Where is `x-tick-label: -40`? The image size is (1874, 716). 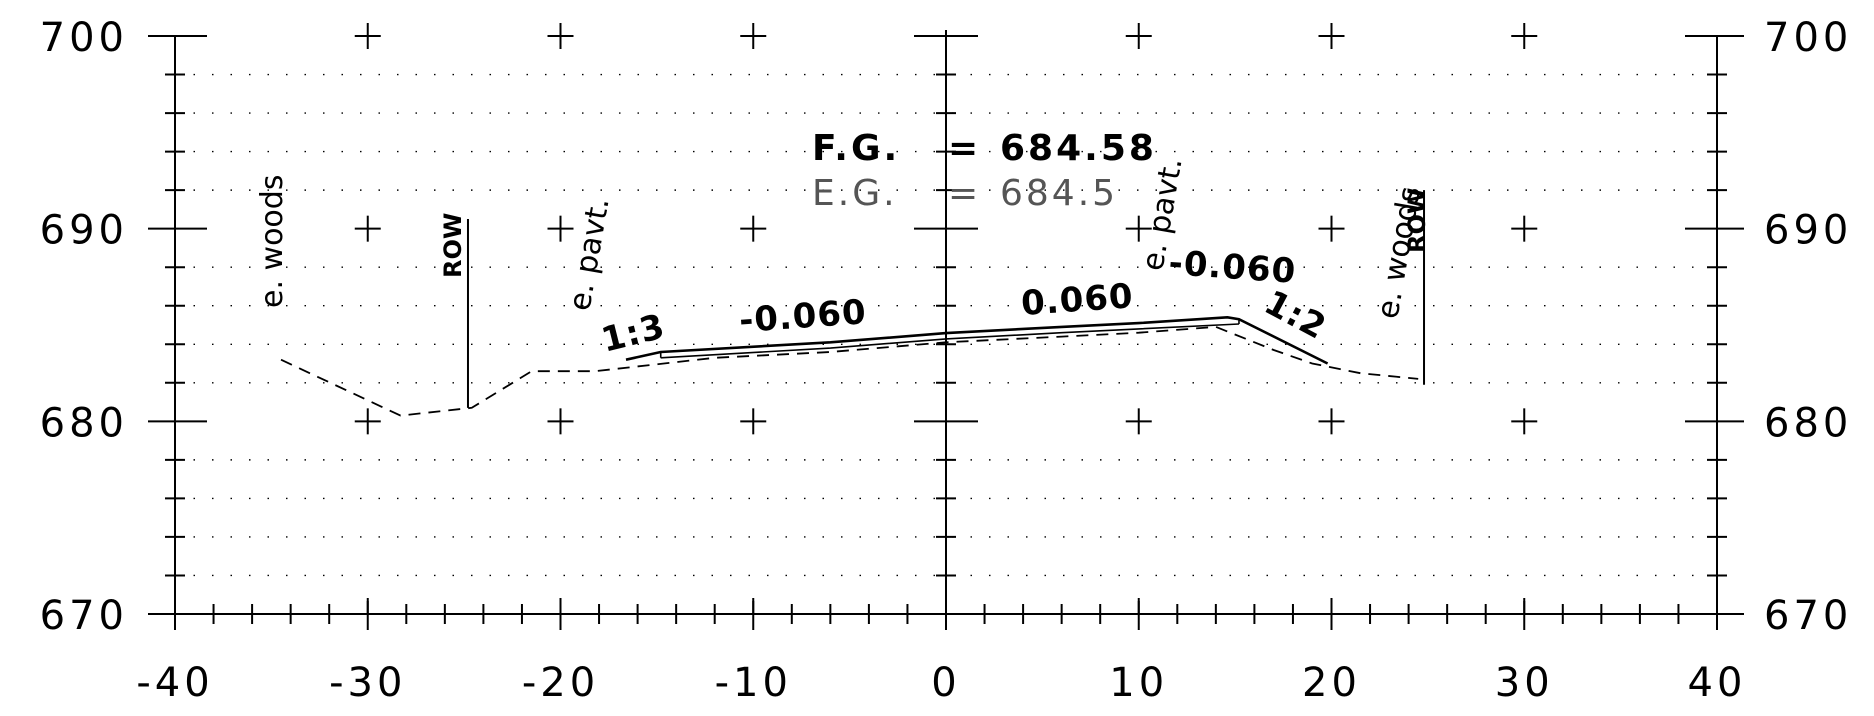
x-tick-label: -40 is located at coordinates (174, 683).